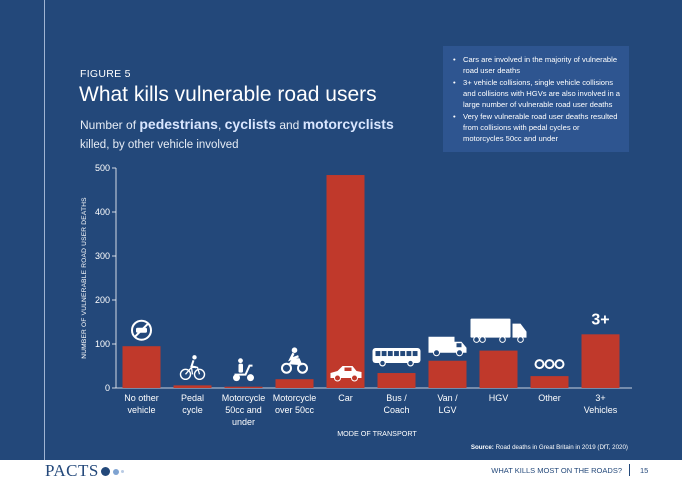 The image size is (682, 483). I want to click on subtitle-pedestrians: pedestrians, so click(178, 124).